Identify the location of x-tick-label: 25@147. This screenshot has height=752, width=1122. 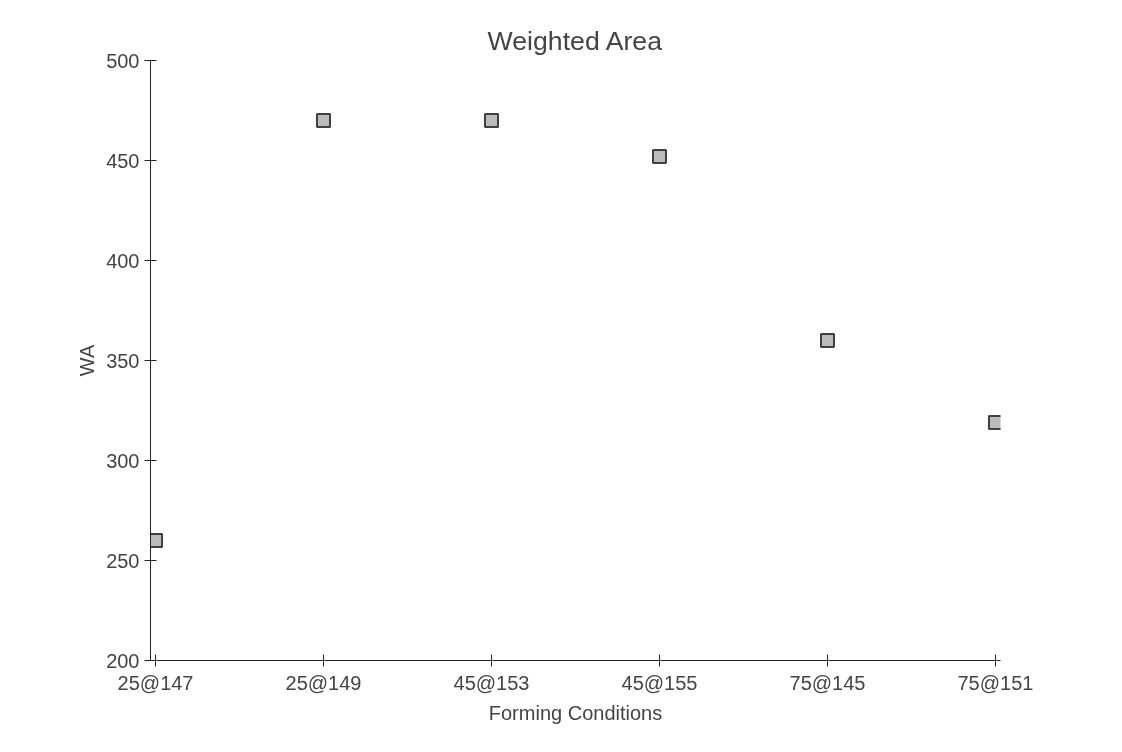
(155, 682).